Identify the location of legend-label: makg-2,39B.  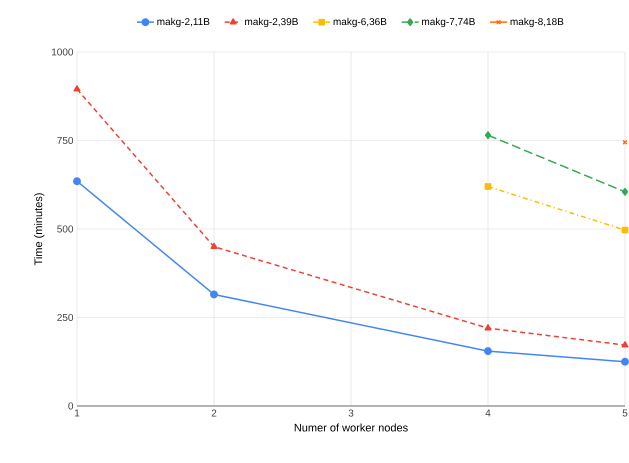
(271, 23).